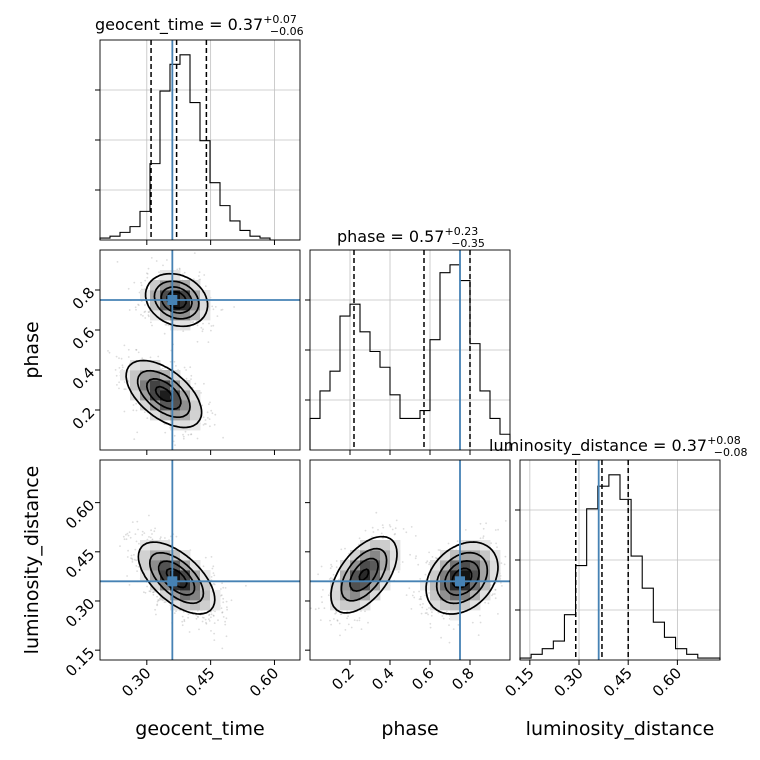  What do you see at coordinates (264, 682) in the screenshot?
I see `x-tick-label: 0.60` at bounding box center [264, 682].